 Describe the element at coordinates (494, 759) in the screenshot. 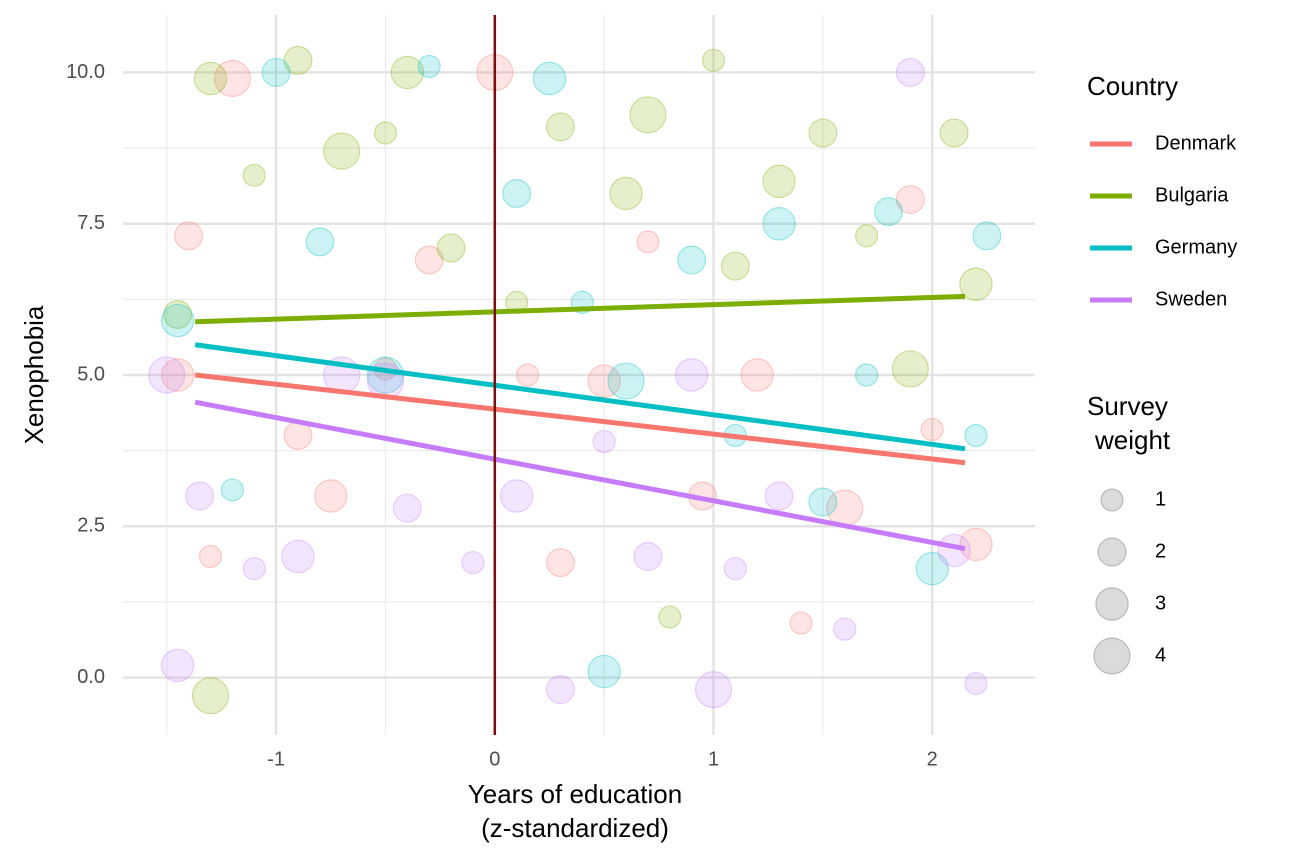

I see `x-tick-label: 0` at that location.